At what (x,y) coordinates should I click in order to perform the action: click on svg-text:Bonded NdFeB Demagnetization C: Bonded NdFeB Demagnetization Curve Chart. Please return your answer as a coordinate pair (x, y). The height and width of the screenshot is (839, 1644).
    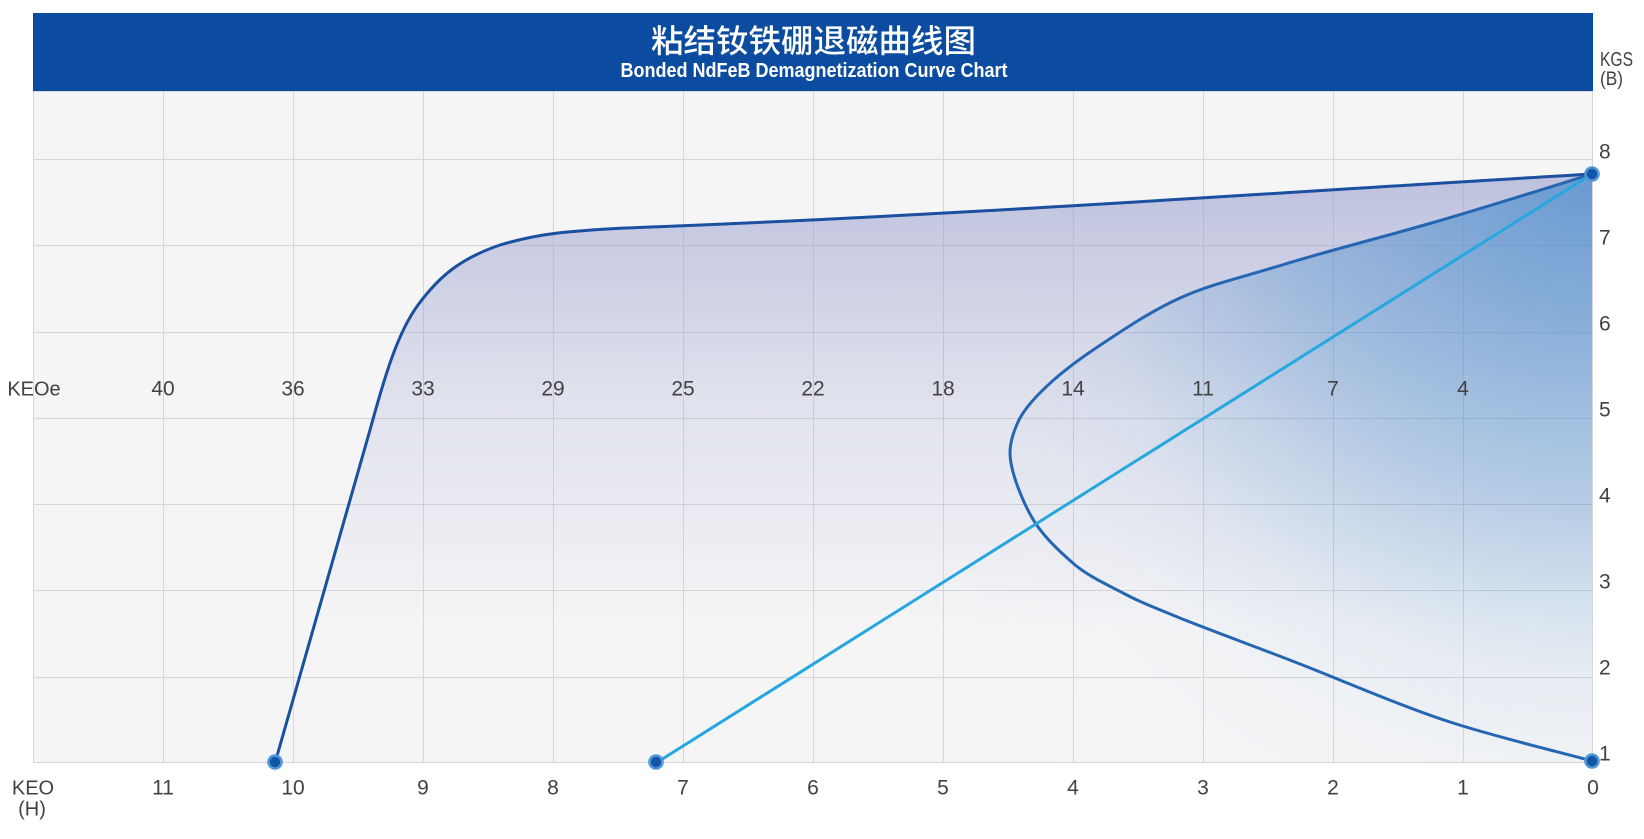
    Looking at the image, I should click on (814, 71).